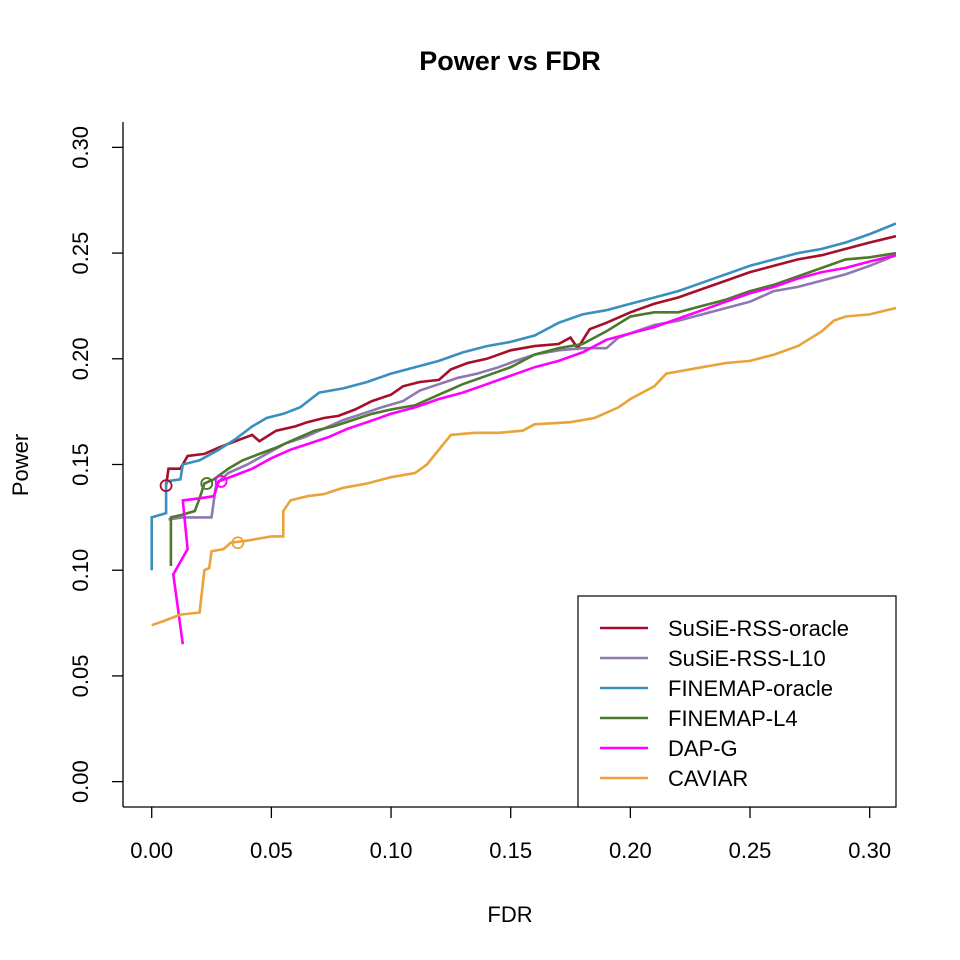  I want to click on x-tick-label: 0.25, so click(750, 850).